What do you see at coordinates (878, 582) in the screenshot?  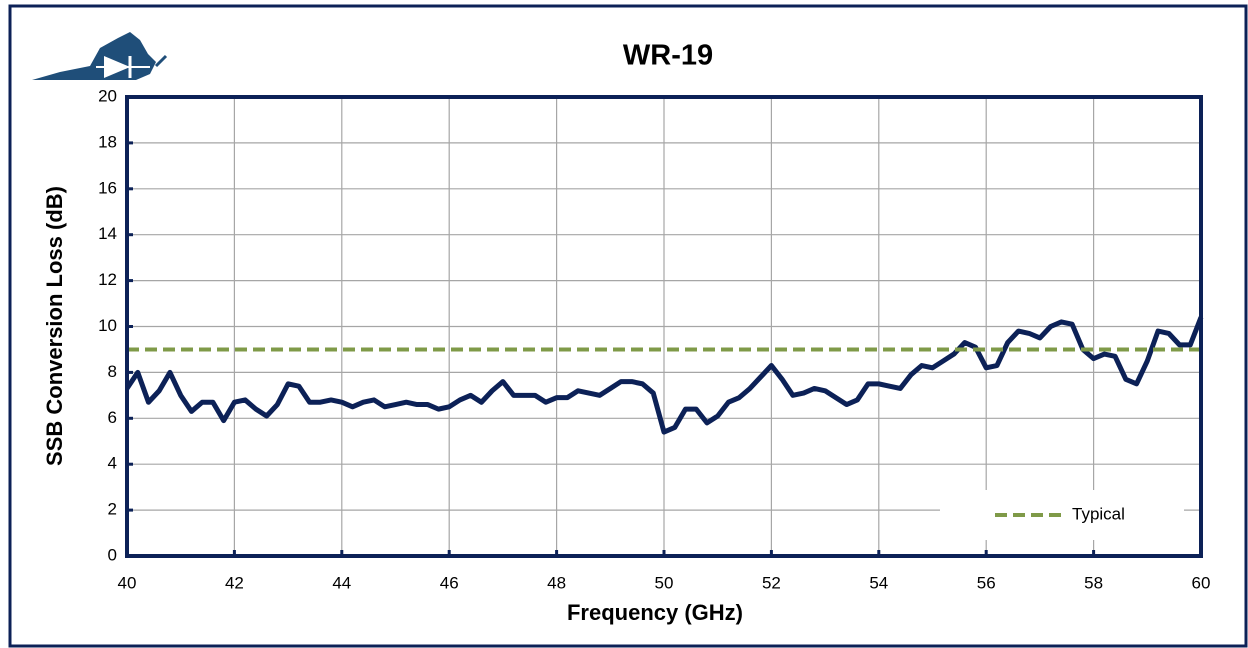 I see `x-tick-label: 54` at bounding box center [878, 582].